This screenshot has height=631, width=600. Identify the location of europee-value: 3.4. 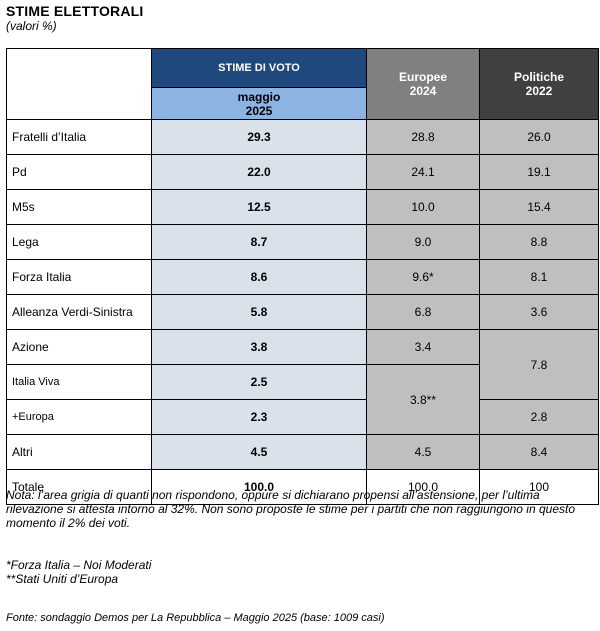
(423, 347).